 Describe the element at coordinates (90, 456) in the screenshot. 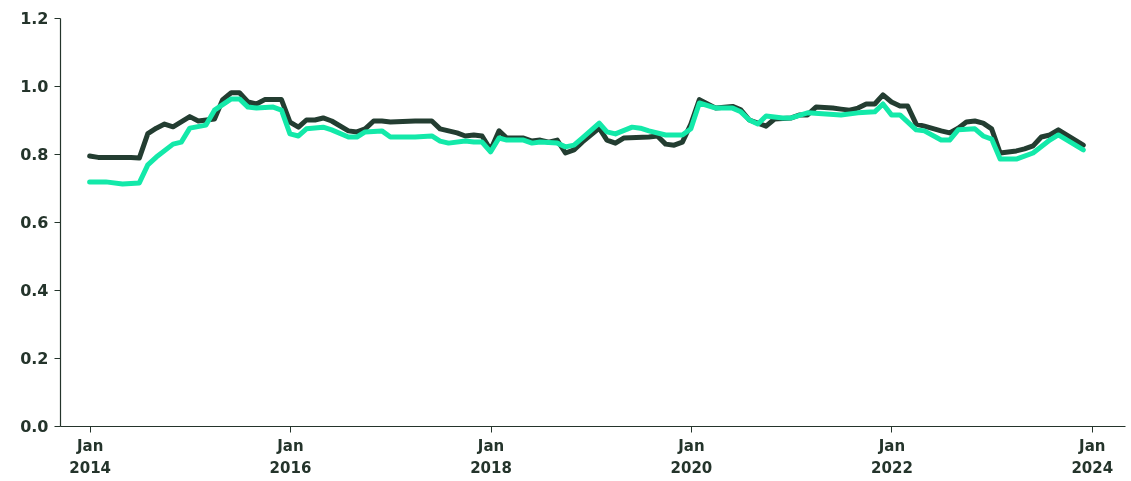

I see `x-tick-label: Jan 2014` at that location.